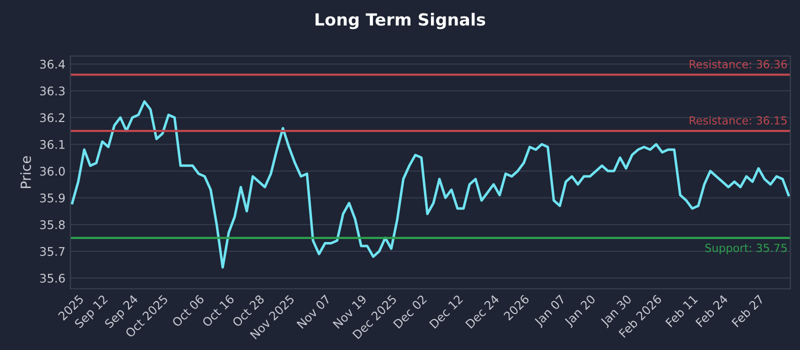 The height and width of the screenshot is (350, 800). What do you see at coordinates (52, 198) in the screenshot?
I see `y-tick-label: 35.9` at bounding box center [52, 198].